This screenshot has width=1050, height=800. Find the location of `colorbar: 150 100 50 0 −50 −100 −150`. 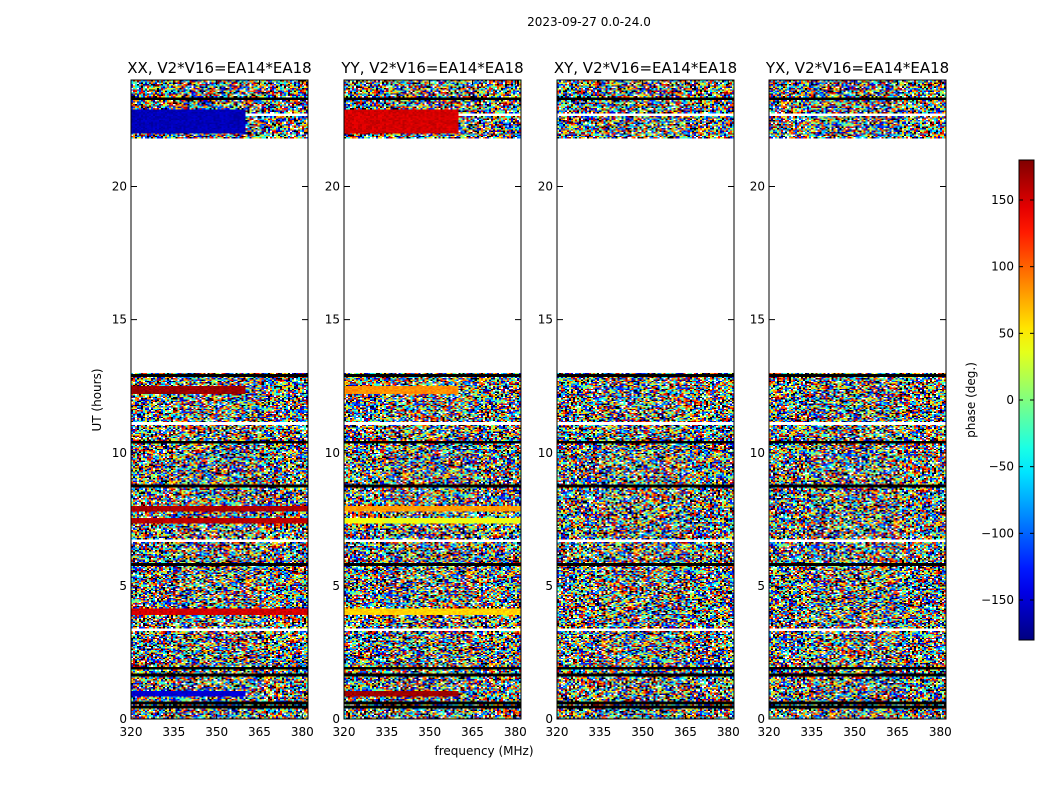

colorbar: 150 100 50 0 −50 −100 −150 is located at coordinates (1008, 400).